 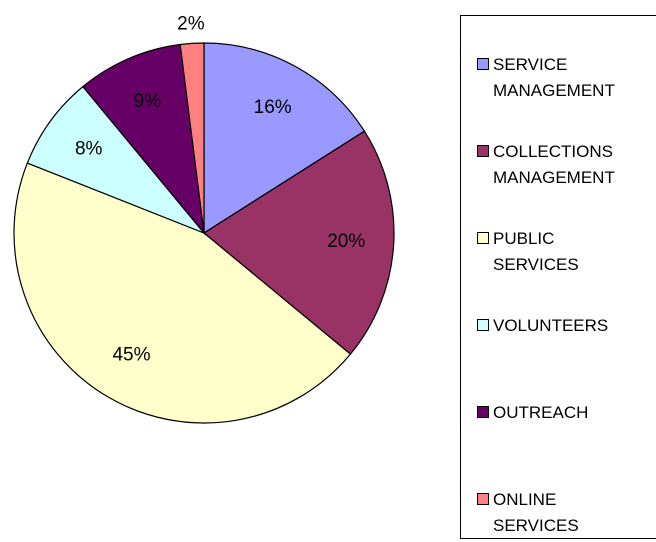 What do you see at coordinates (554, 77) in the screenshot?
I see `legend-label: SERVICE MANAGEMENT` at bounding box center [554, 77].